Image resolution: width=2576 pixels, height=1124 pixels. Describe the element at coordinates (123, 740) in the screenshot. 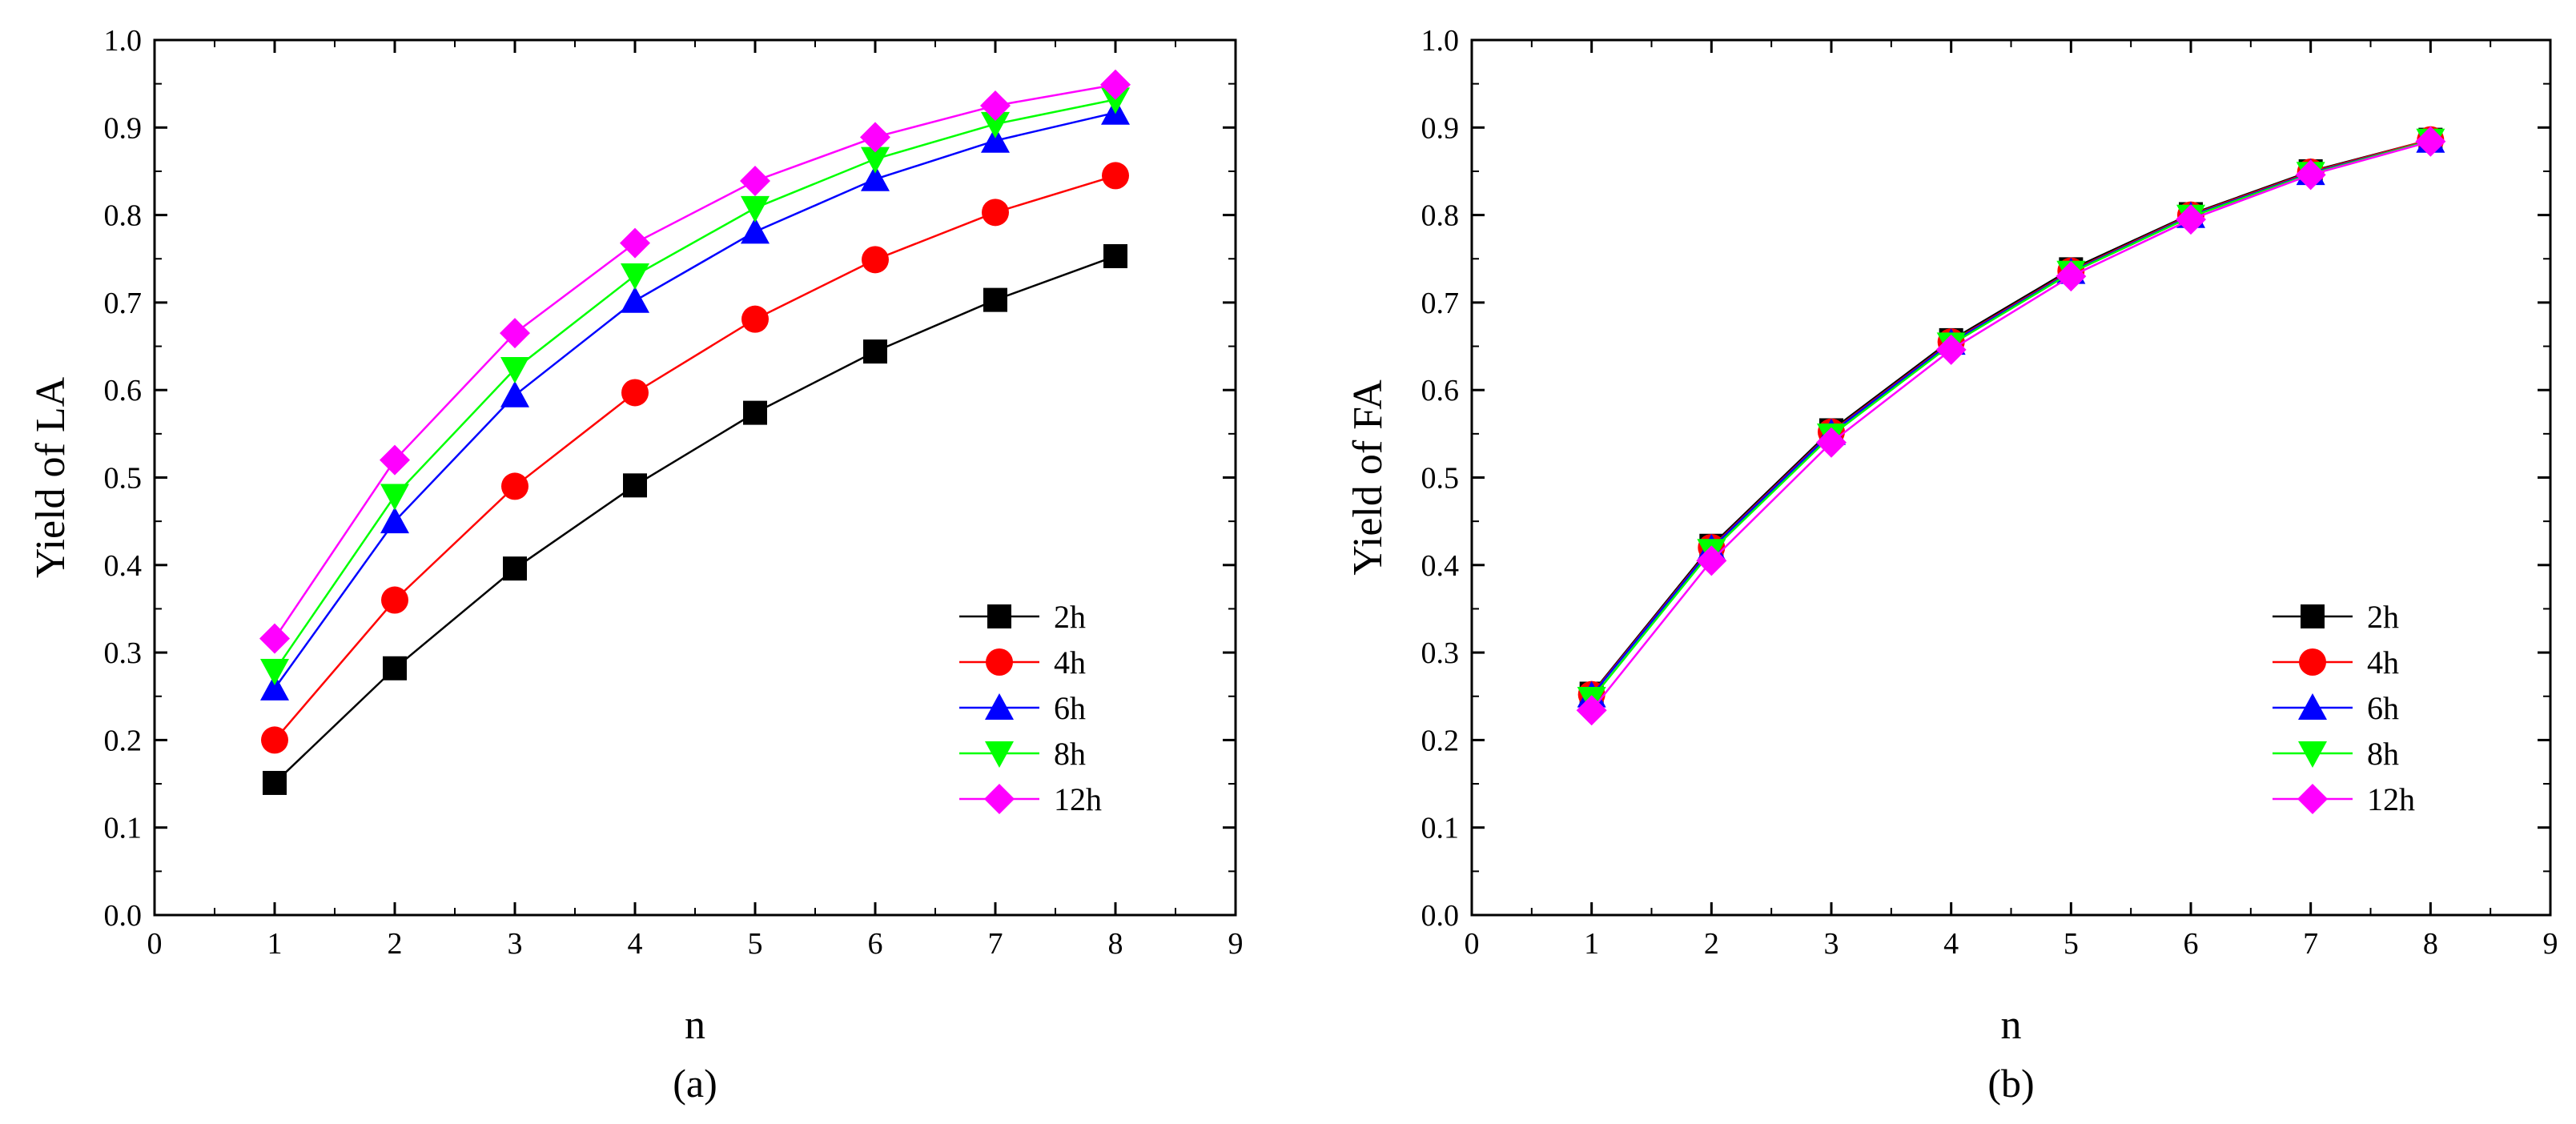

I see `y-tick-label: 0.2` at that location.